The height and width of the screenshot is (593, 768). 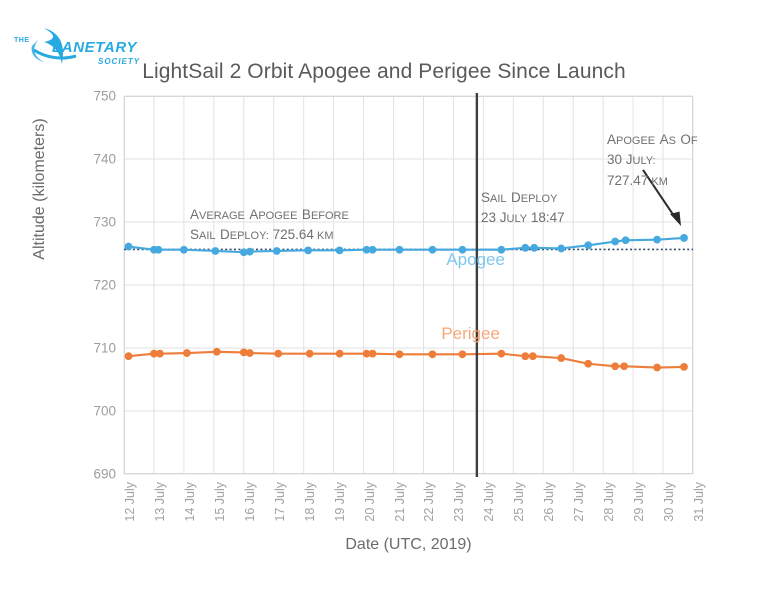 I want to click on x-tick-label: 28 July, so click(x=609, y=502).